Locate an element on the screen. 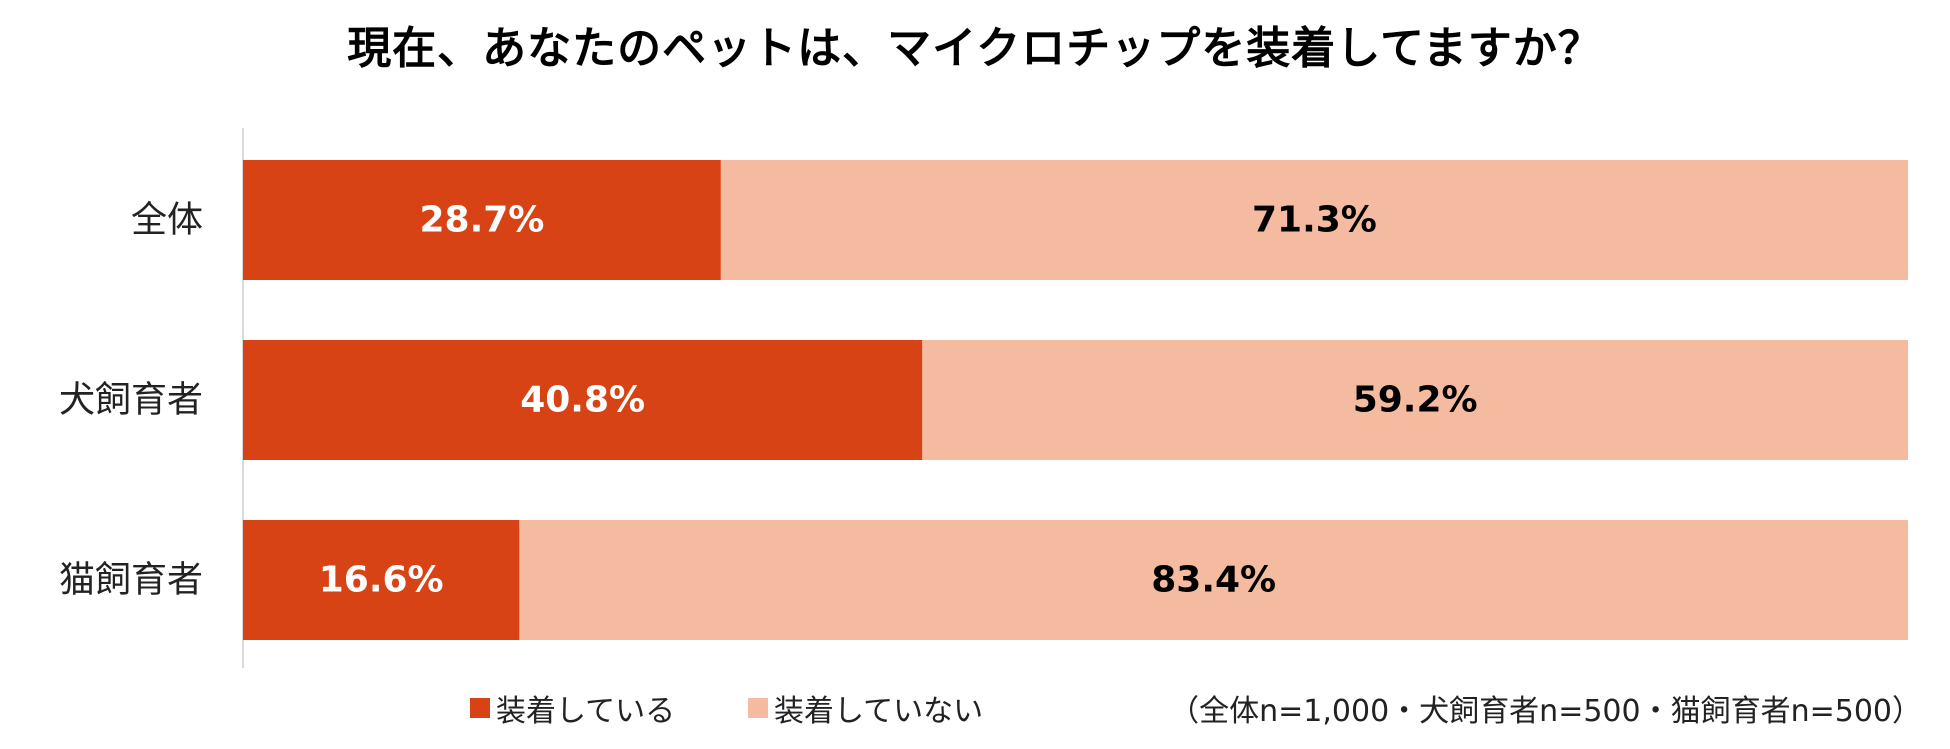 This screenshot has height=749, width=1950. data-label: 59.2% is located at coordinates (1415, 400).